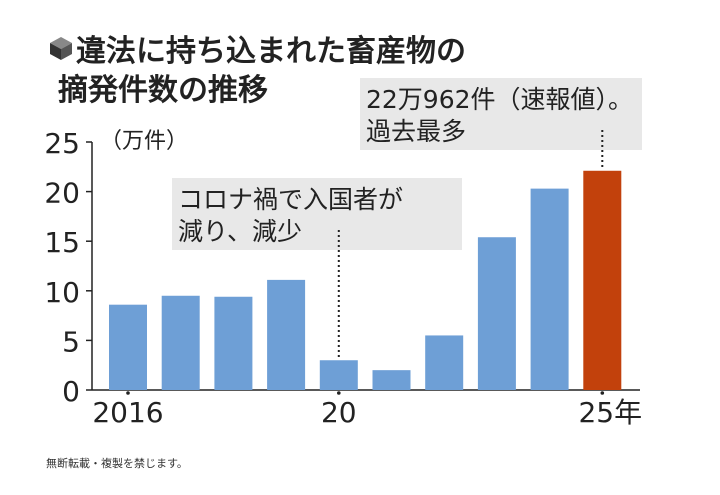 The height and width of the screenshot is (495, 720). I want to click on bar-2022, so click(444, 362).